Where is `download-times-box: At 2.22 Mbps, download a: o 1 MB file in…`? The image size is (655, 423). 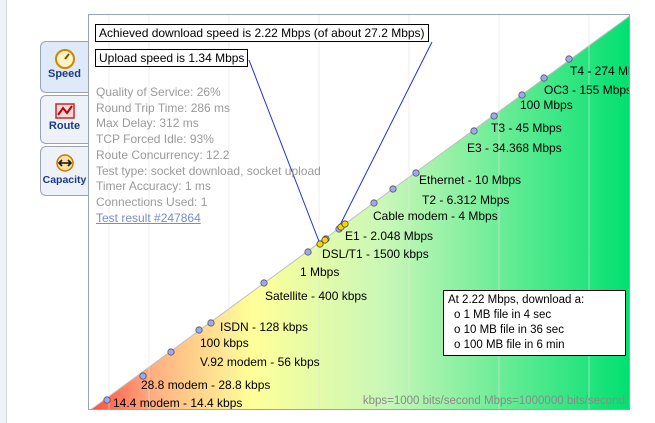
download-times-box: At 2.22 Mbps, download a: o 1 MB file in… is located at coordinates (534, 323).